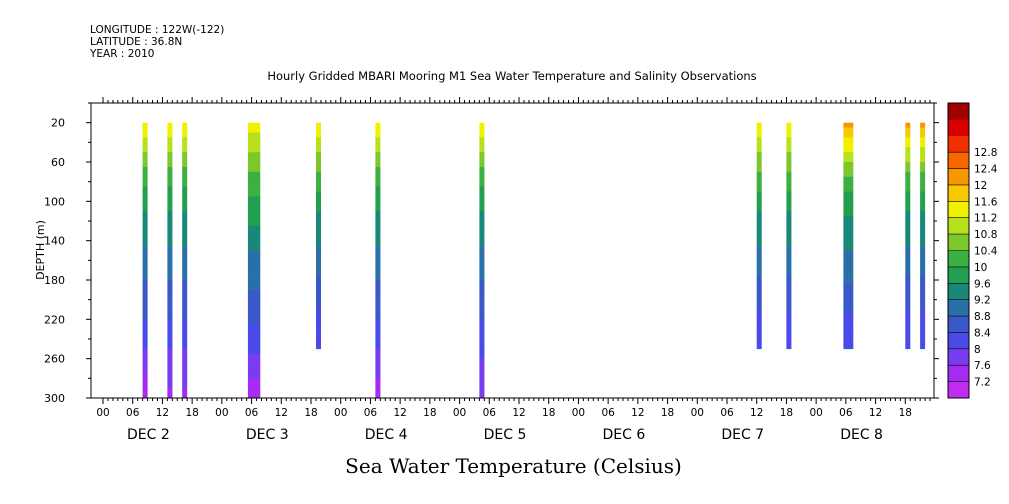 The height and width of the screenshot is (504, 1009). I want to click on colorbar-label: 7.2, so click(982, 383).